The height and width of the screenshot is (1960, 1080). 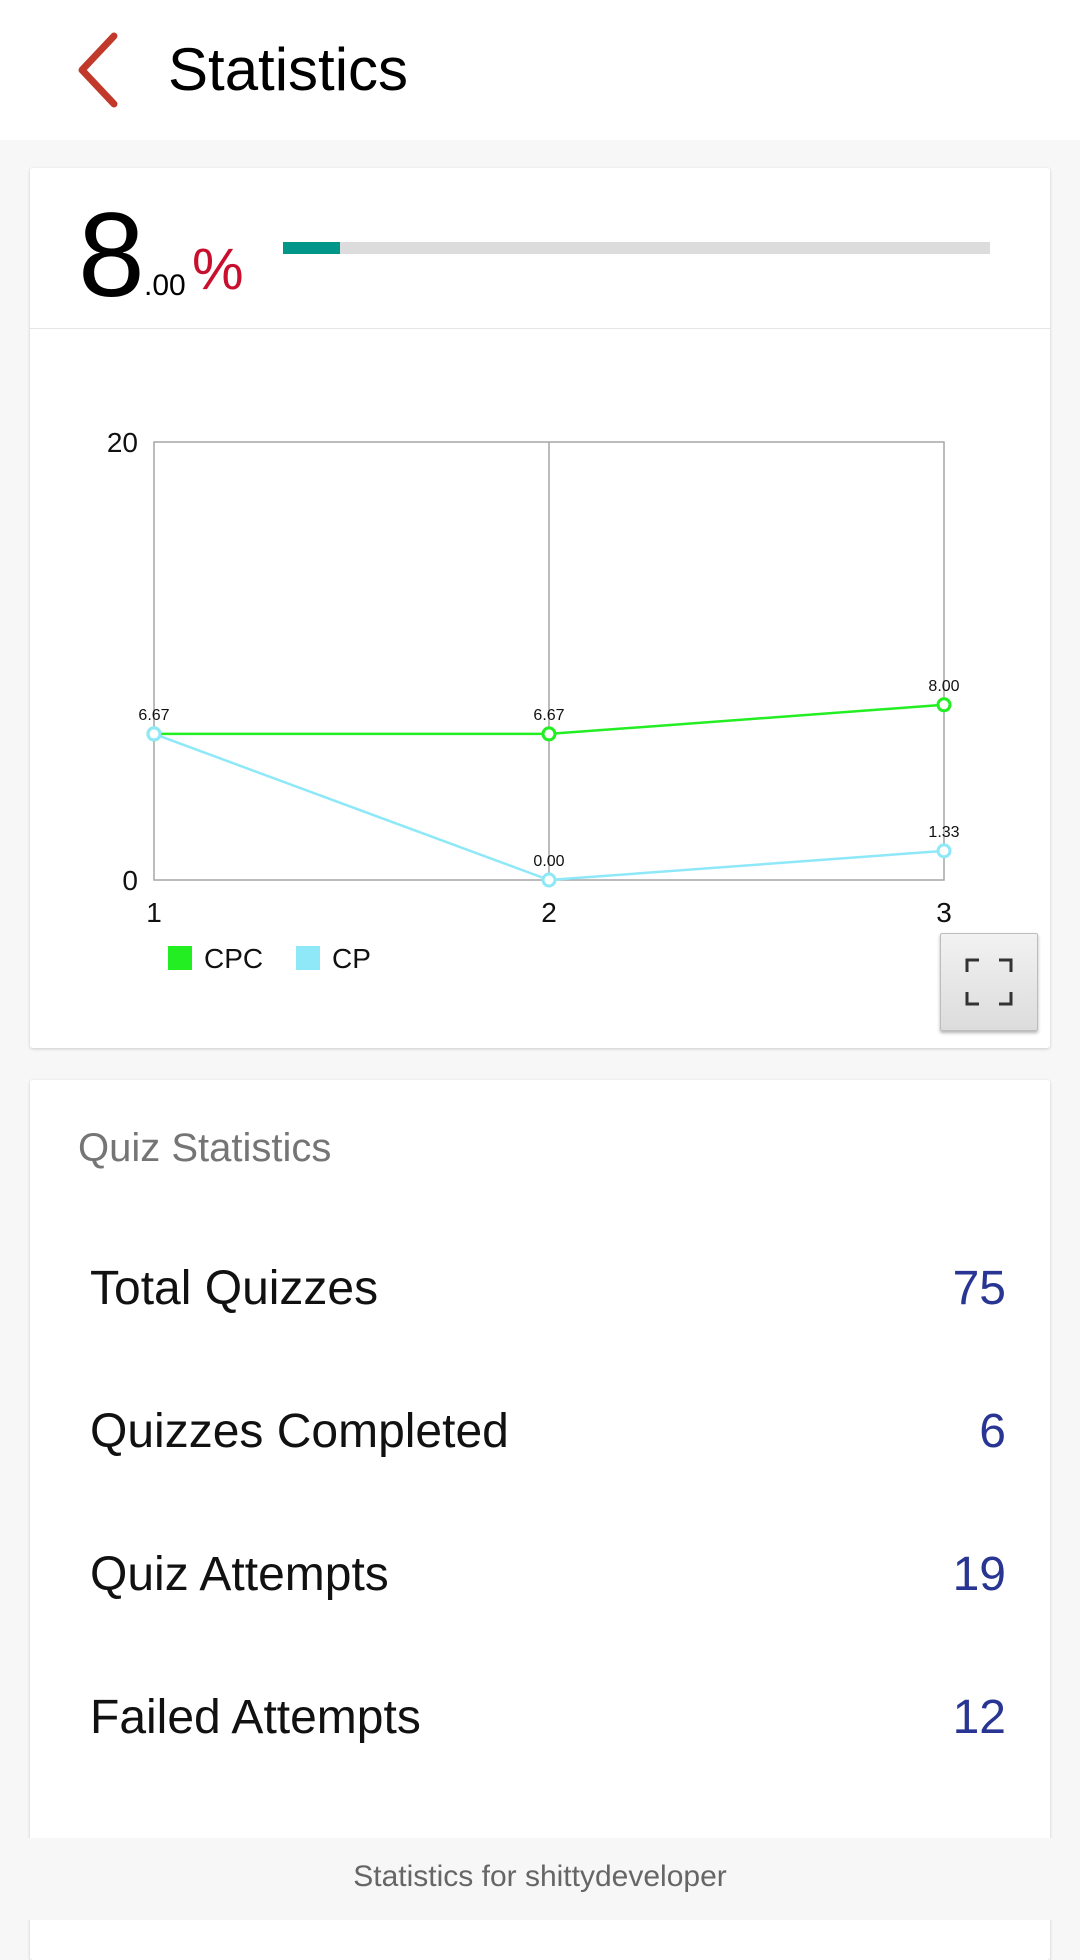 What do you see at coordinates (130, 880) in the screenshot?
I see `y-tick-label: 0` at bounding box center [130, 880].